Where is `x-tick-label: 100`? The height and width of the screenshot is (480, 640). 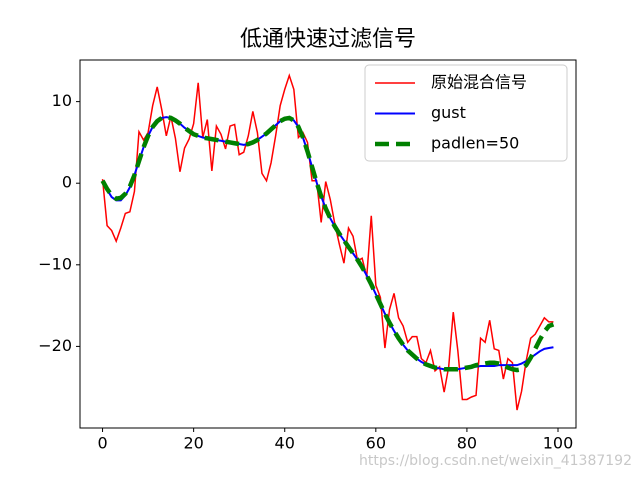 x-tick-label: 100 is located at coordinates (558, 443).